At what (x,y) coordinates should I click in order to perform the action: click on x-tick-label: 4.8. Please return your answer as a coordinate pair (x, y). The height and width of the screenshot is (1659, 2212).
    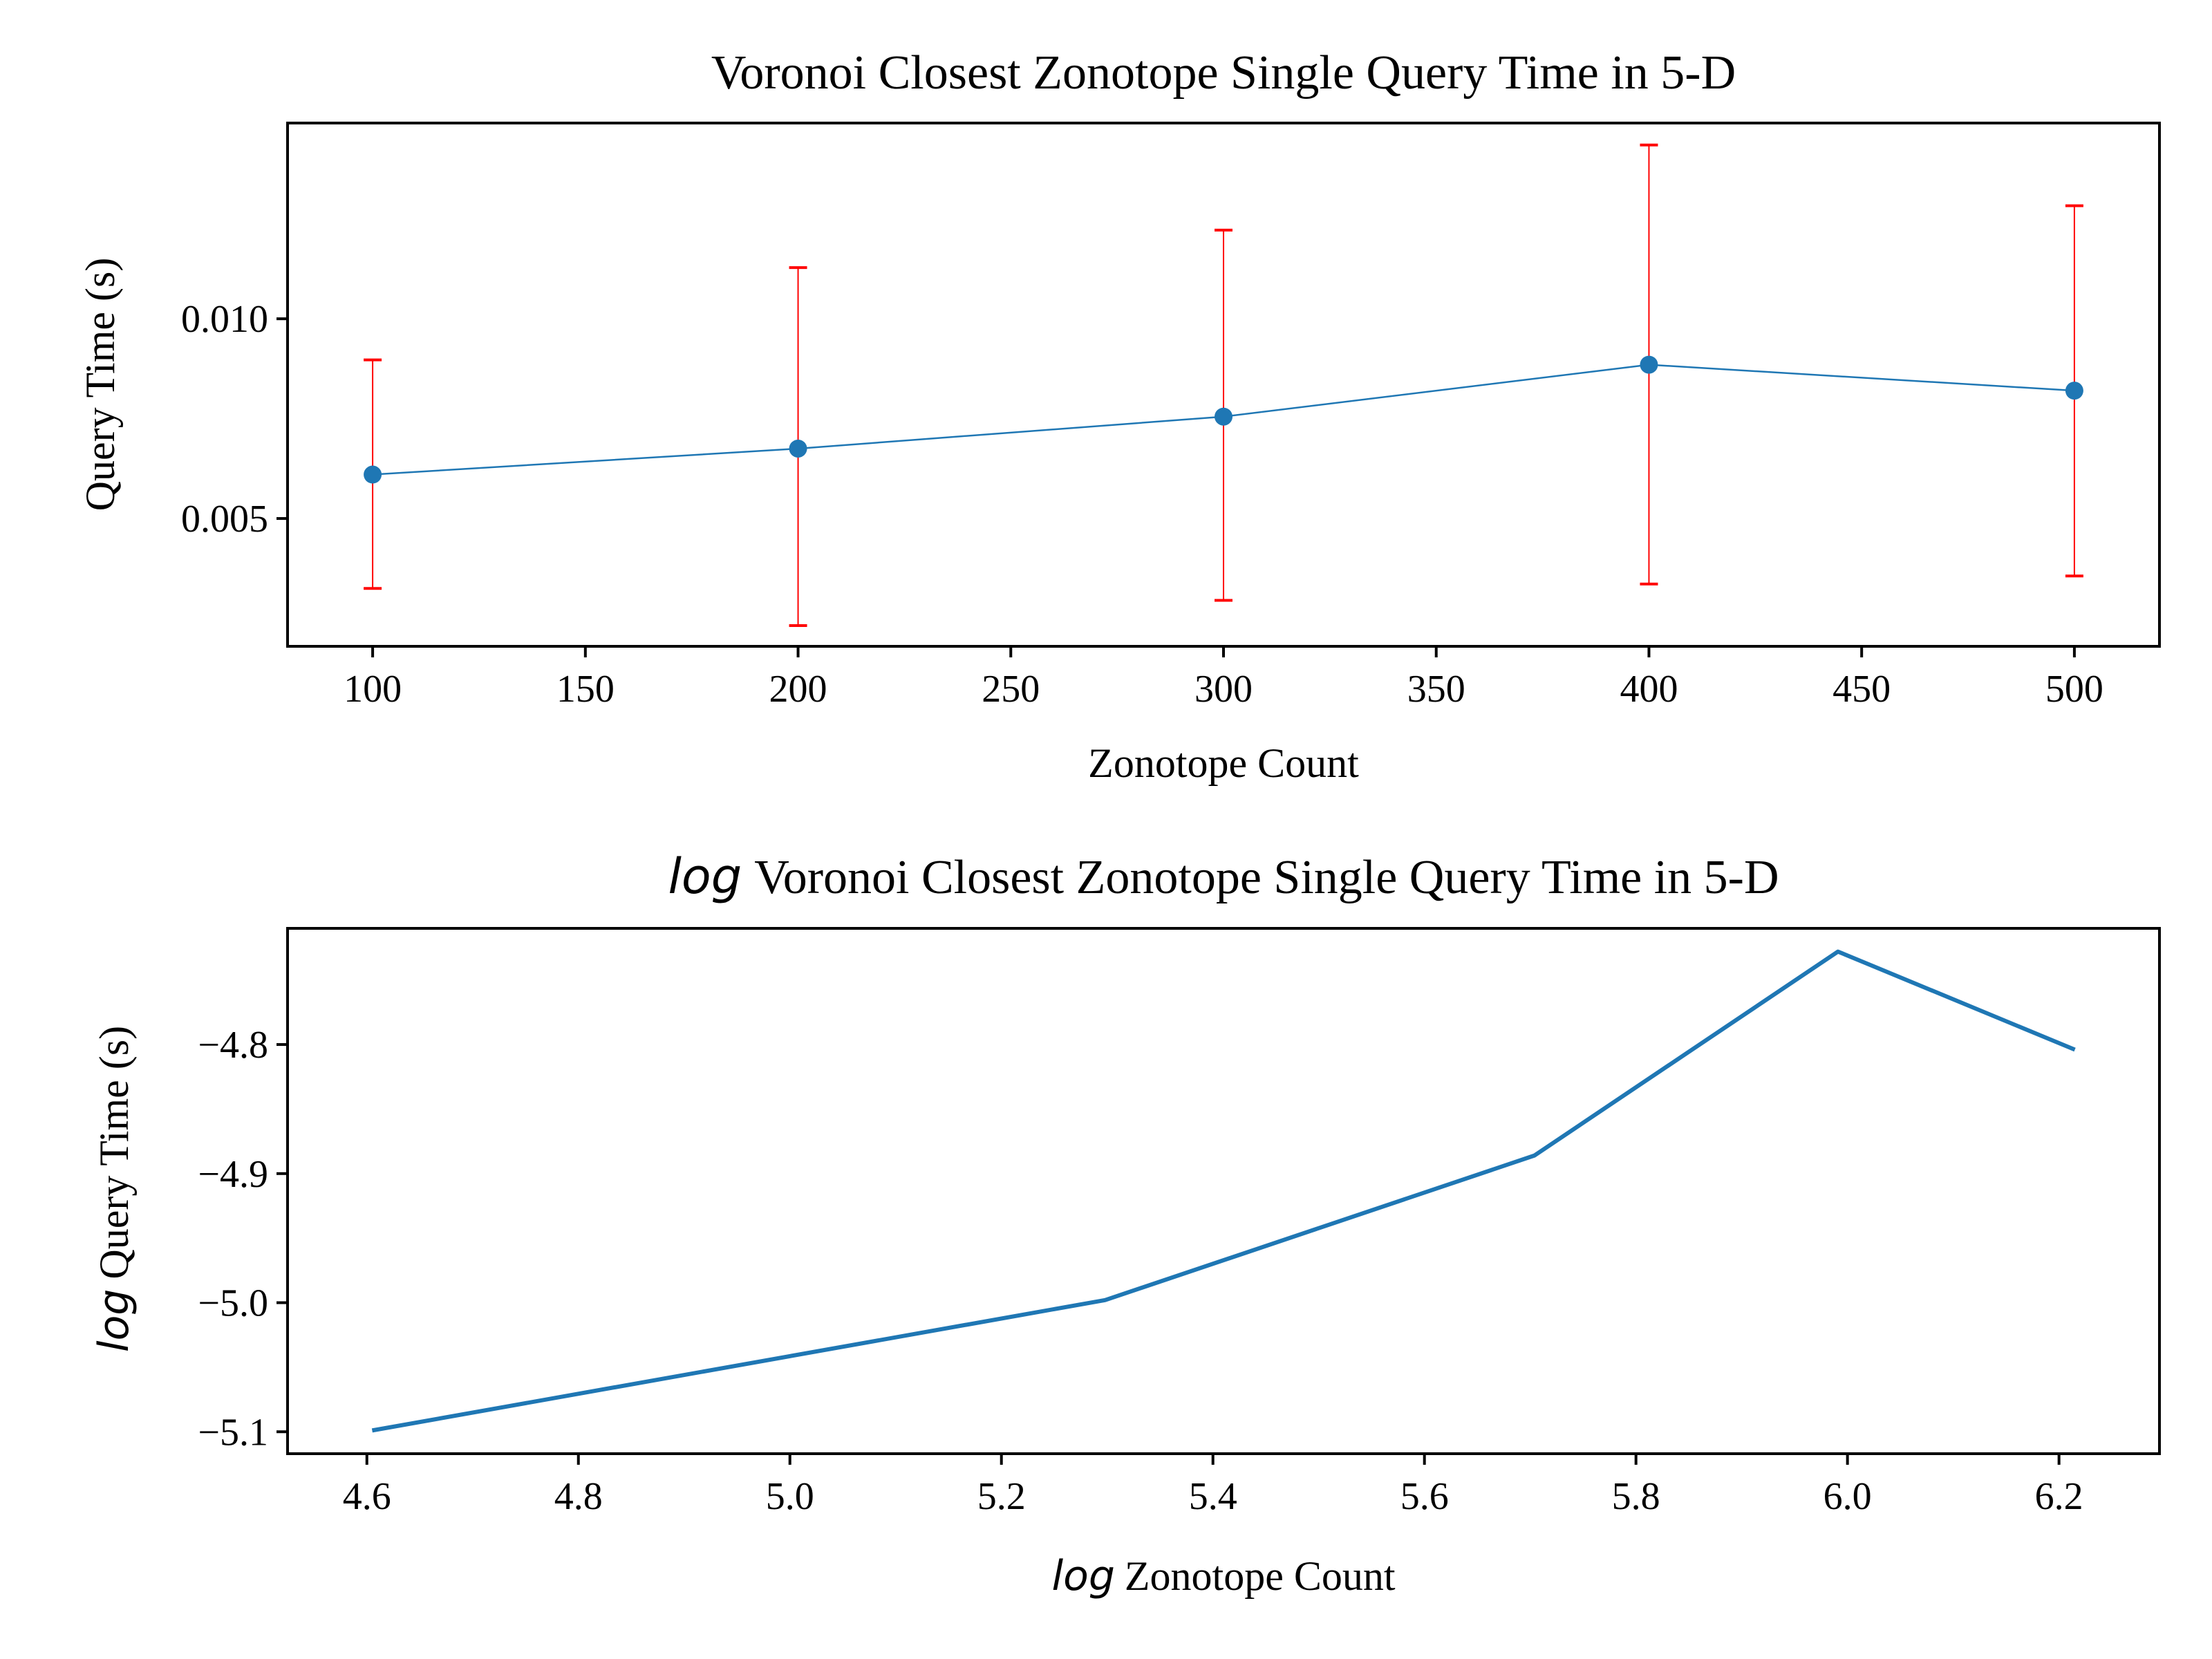
    Looking at the image, I should click on (578, 1497).